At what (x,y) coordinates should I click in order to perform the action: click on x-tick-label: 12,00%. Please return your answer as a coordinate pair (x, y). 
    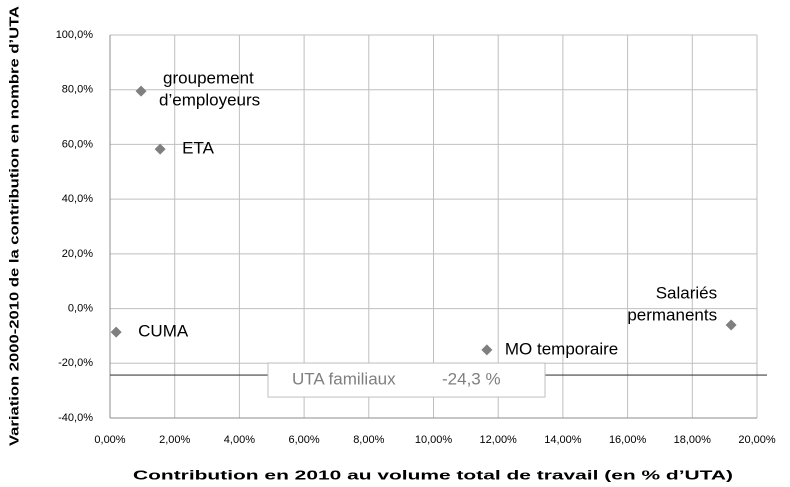
    Looking at the image, I should click on (499, 440).